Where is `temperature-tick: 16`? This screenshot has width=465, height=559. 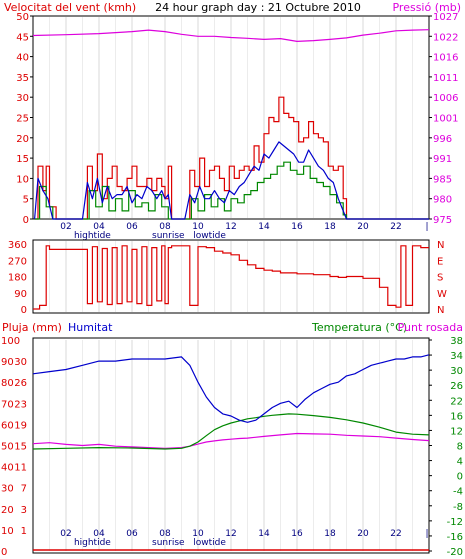
temperature-tick: 16 is located at coordinates (456, 416).